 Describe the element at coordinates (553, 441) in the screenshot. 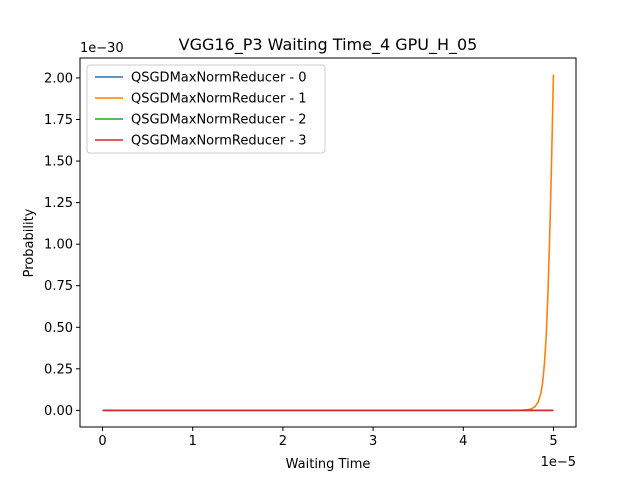

I see `x-tick-label: 5` at that location.